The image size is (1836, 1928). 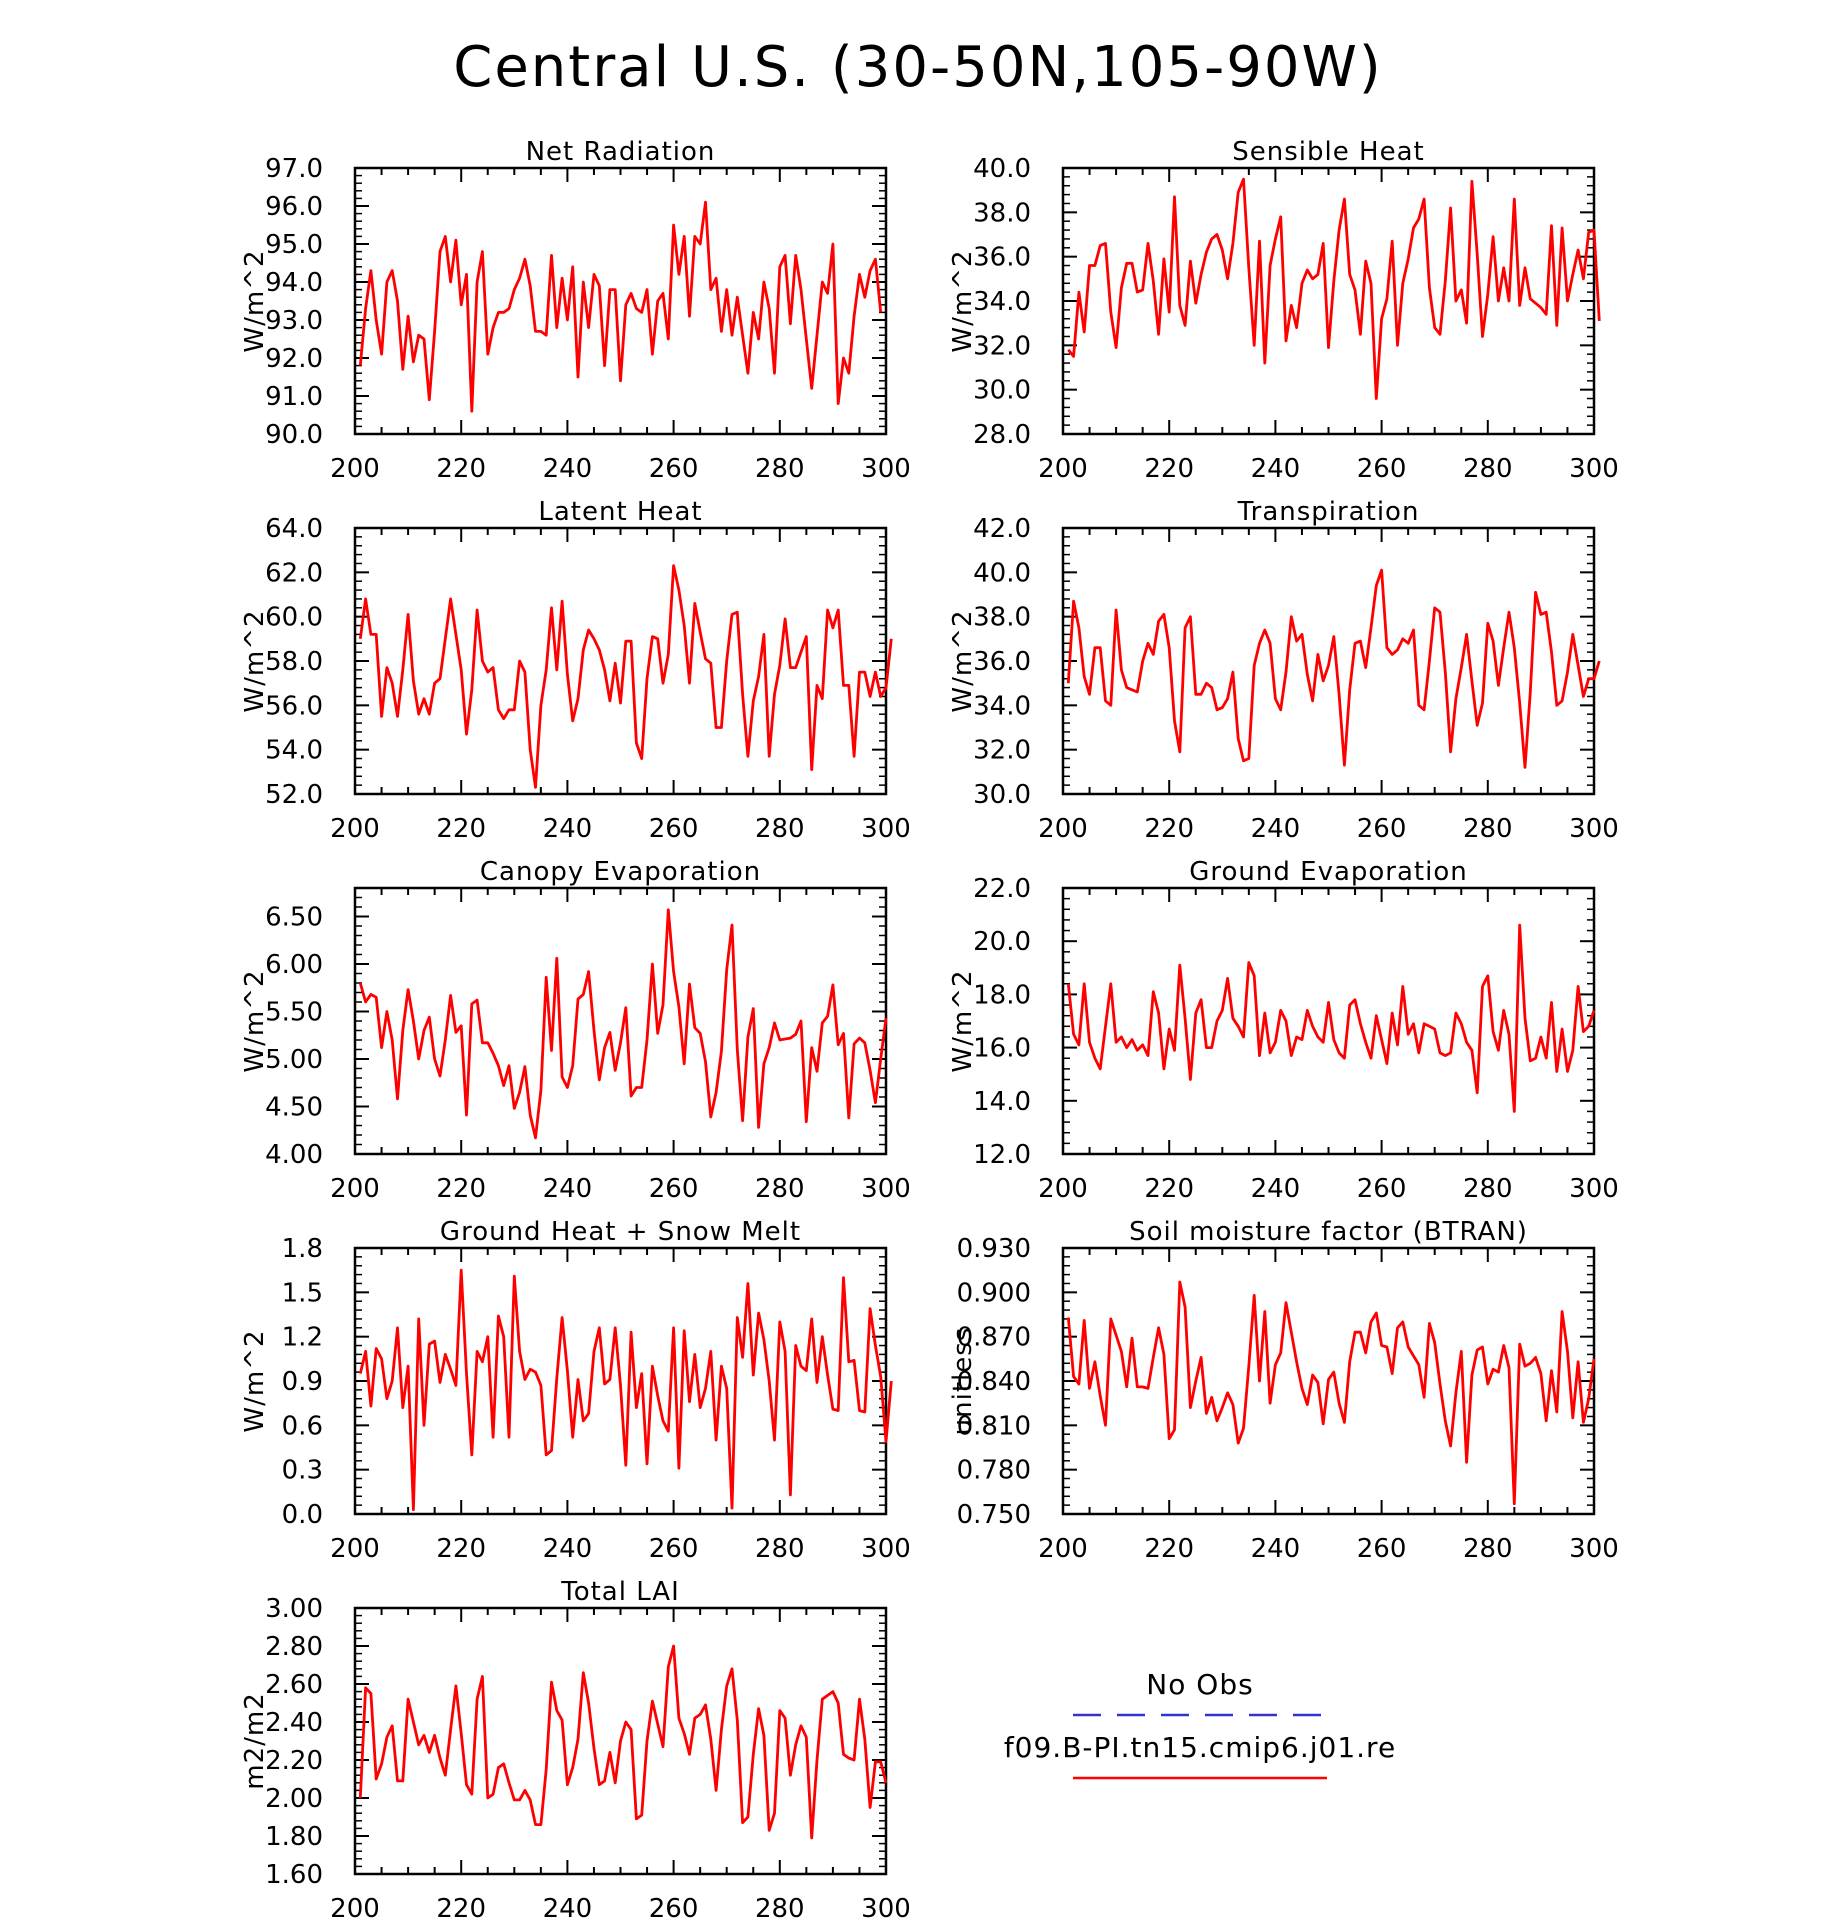 What do you see at coordinates (294, 529) in the screenshot?
I see `y-tick-label: 64.0` at bounding box center [294, 529].